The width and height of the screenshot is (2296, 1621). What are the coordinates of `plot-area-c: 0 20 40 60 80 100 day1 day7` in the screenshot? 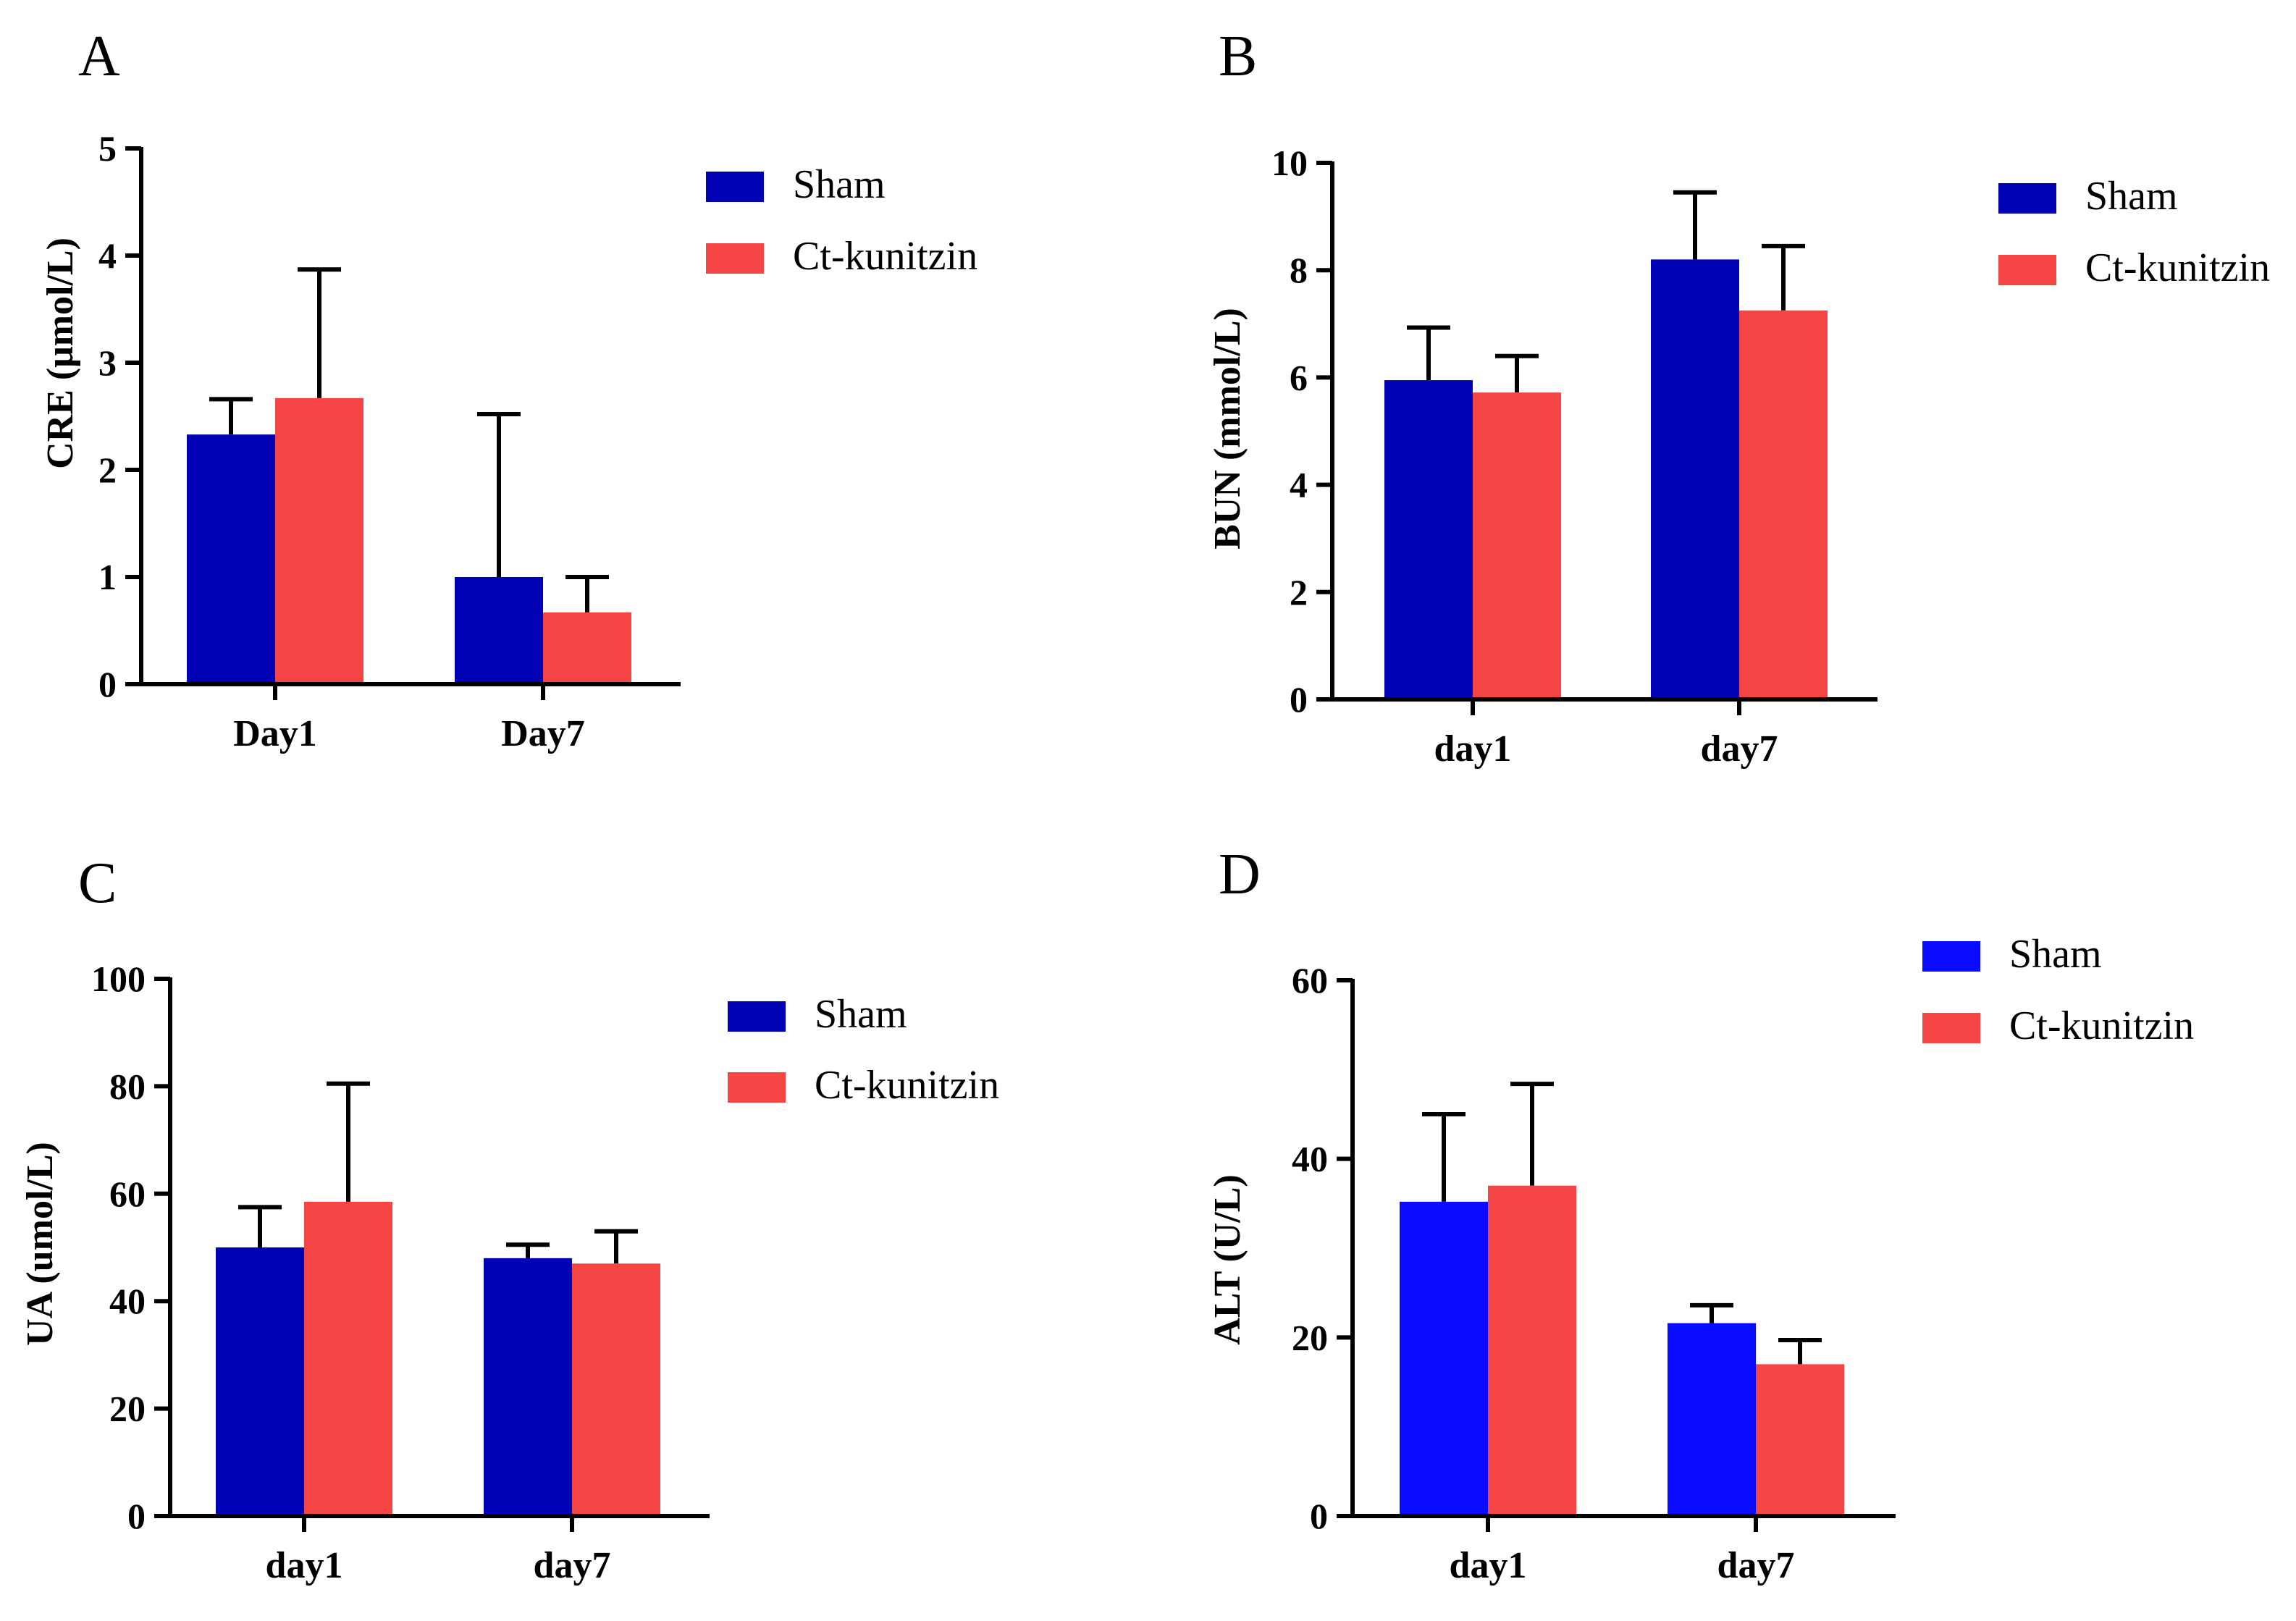 It's located at (401, 1272).